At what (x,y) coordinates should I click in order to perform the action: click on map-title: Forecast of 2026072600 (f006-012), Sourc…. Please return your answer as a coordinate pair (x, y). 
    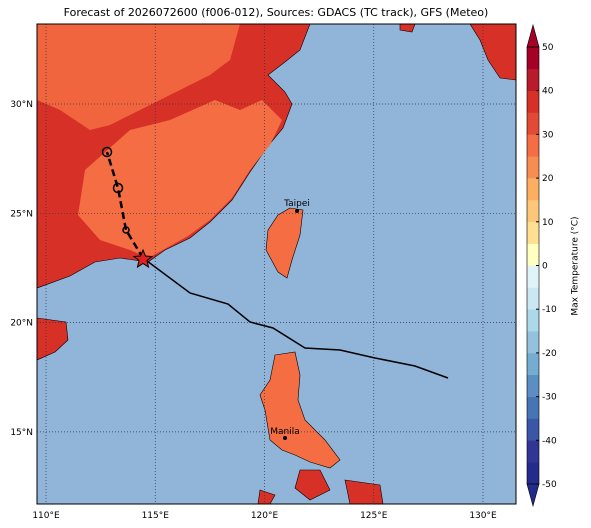
    Looking at the image, I should click on (276, 12).